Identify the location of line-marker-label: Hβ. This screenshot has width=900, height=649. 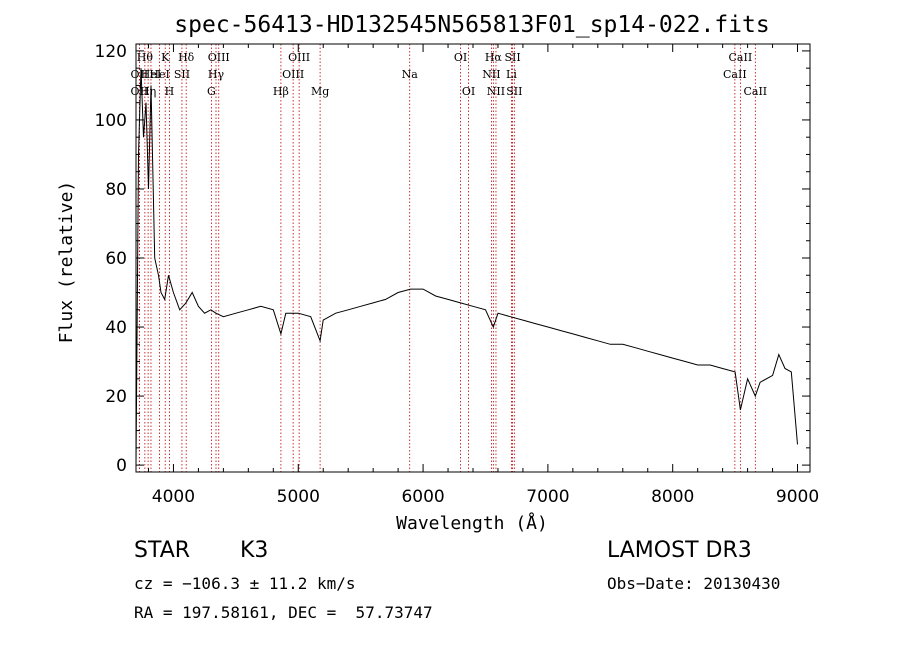
(281, 91).